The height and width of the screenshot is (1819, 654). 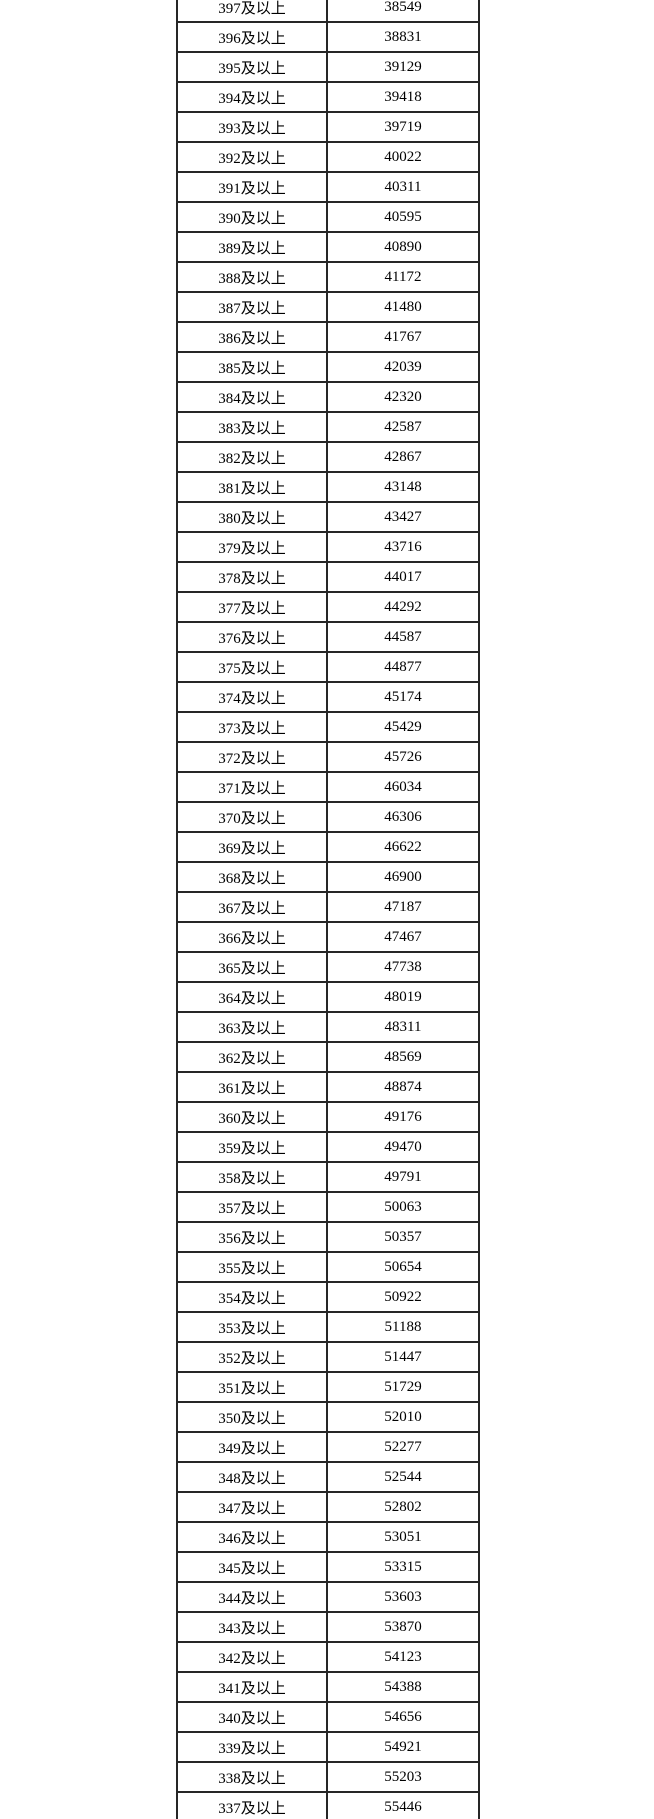 What do you see at coordinates (252, 727) in the screenshot?
I see `score-cell: 373及以上` at bounding box center [252, 727].